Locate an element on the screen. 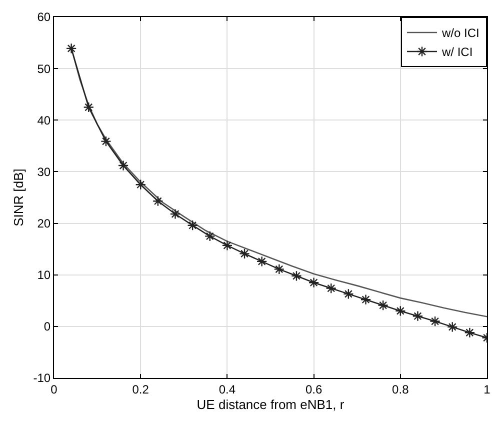  x-axis-title: UE distance from eNB1, r is located at coordinates (270, 404).